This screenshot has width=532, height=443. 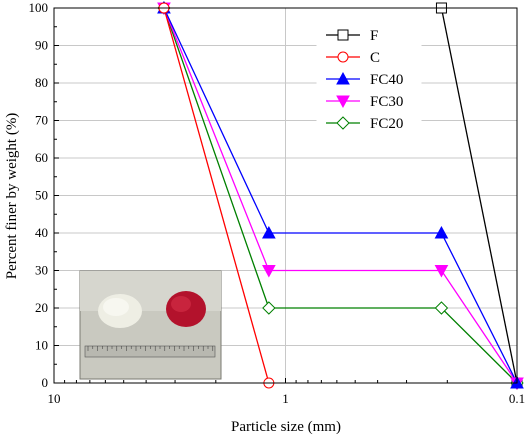 I want to click on y-tick-label: 40, so click(x=41, y=232).